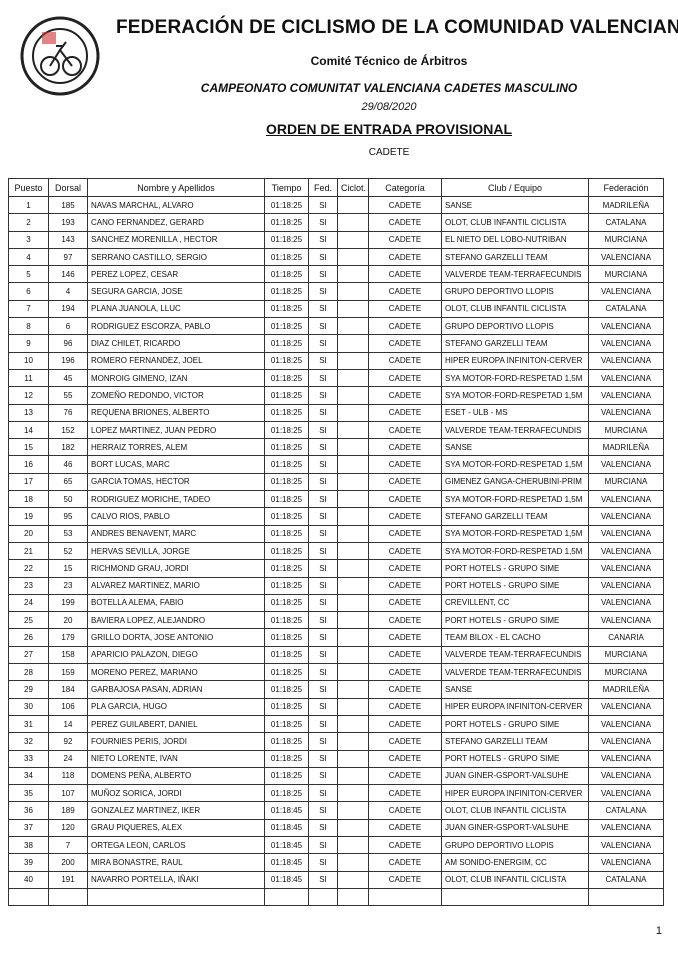  What do you see at coordinates (176, 378) in the screenshot?
I see `cell: MONROIG GIMENO, IZAN` at bounding box center [176, 378].